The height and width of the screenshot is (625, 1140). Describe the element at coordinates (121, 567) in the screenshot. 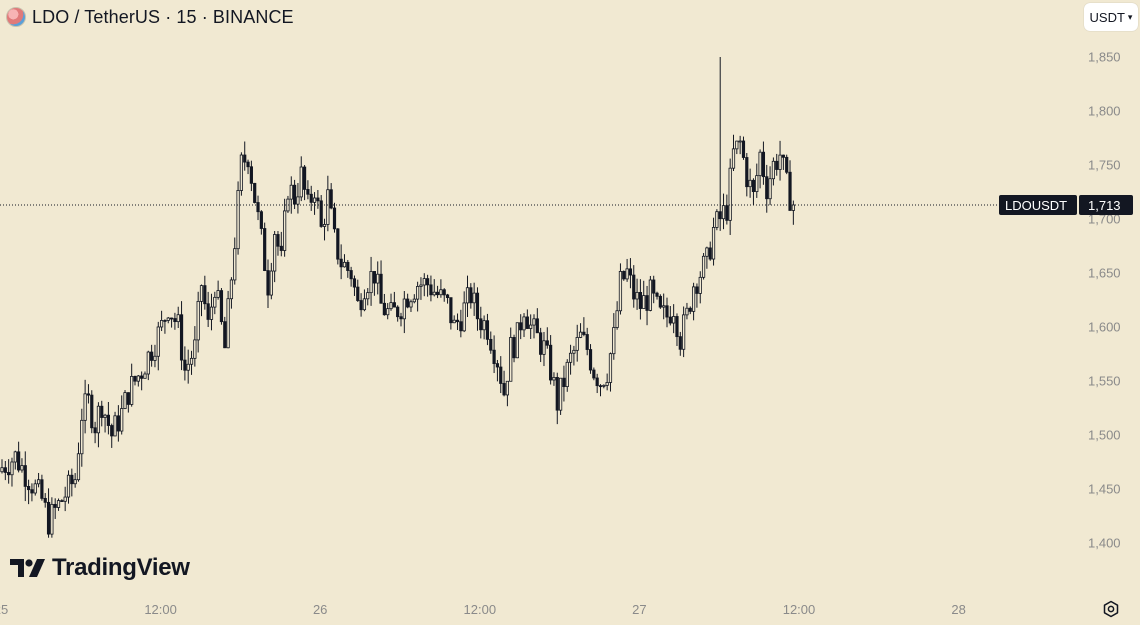

I see `tradingview-logo-text: TradingView` at that location.